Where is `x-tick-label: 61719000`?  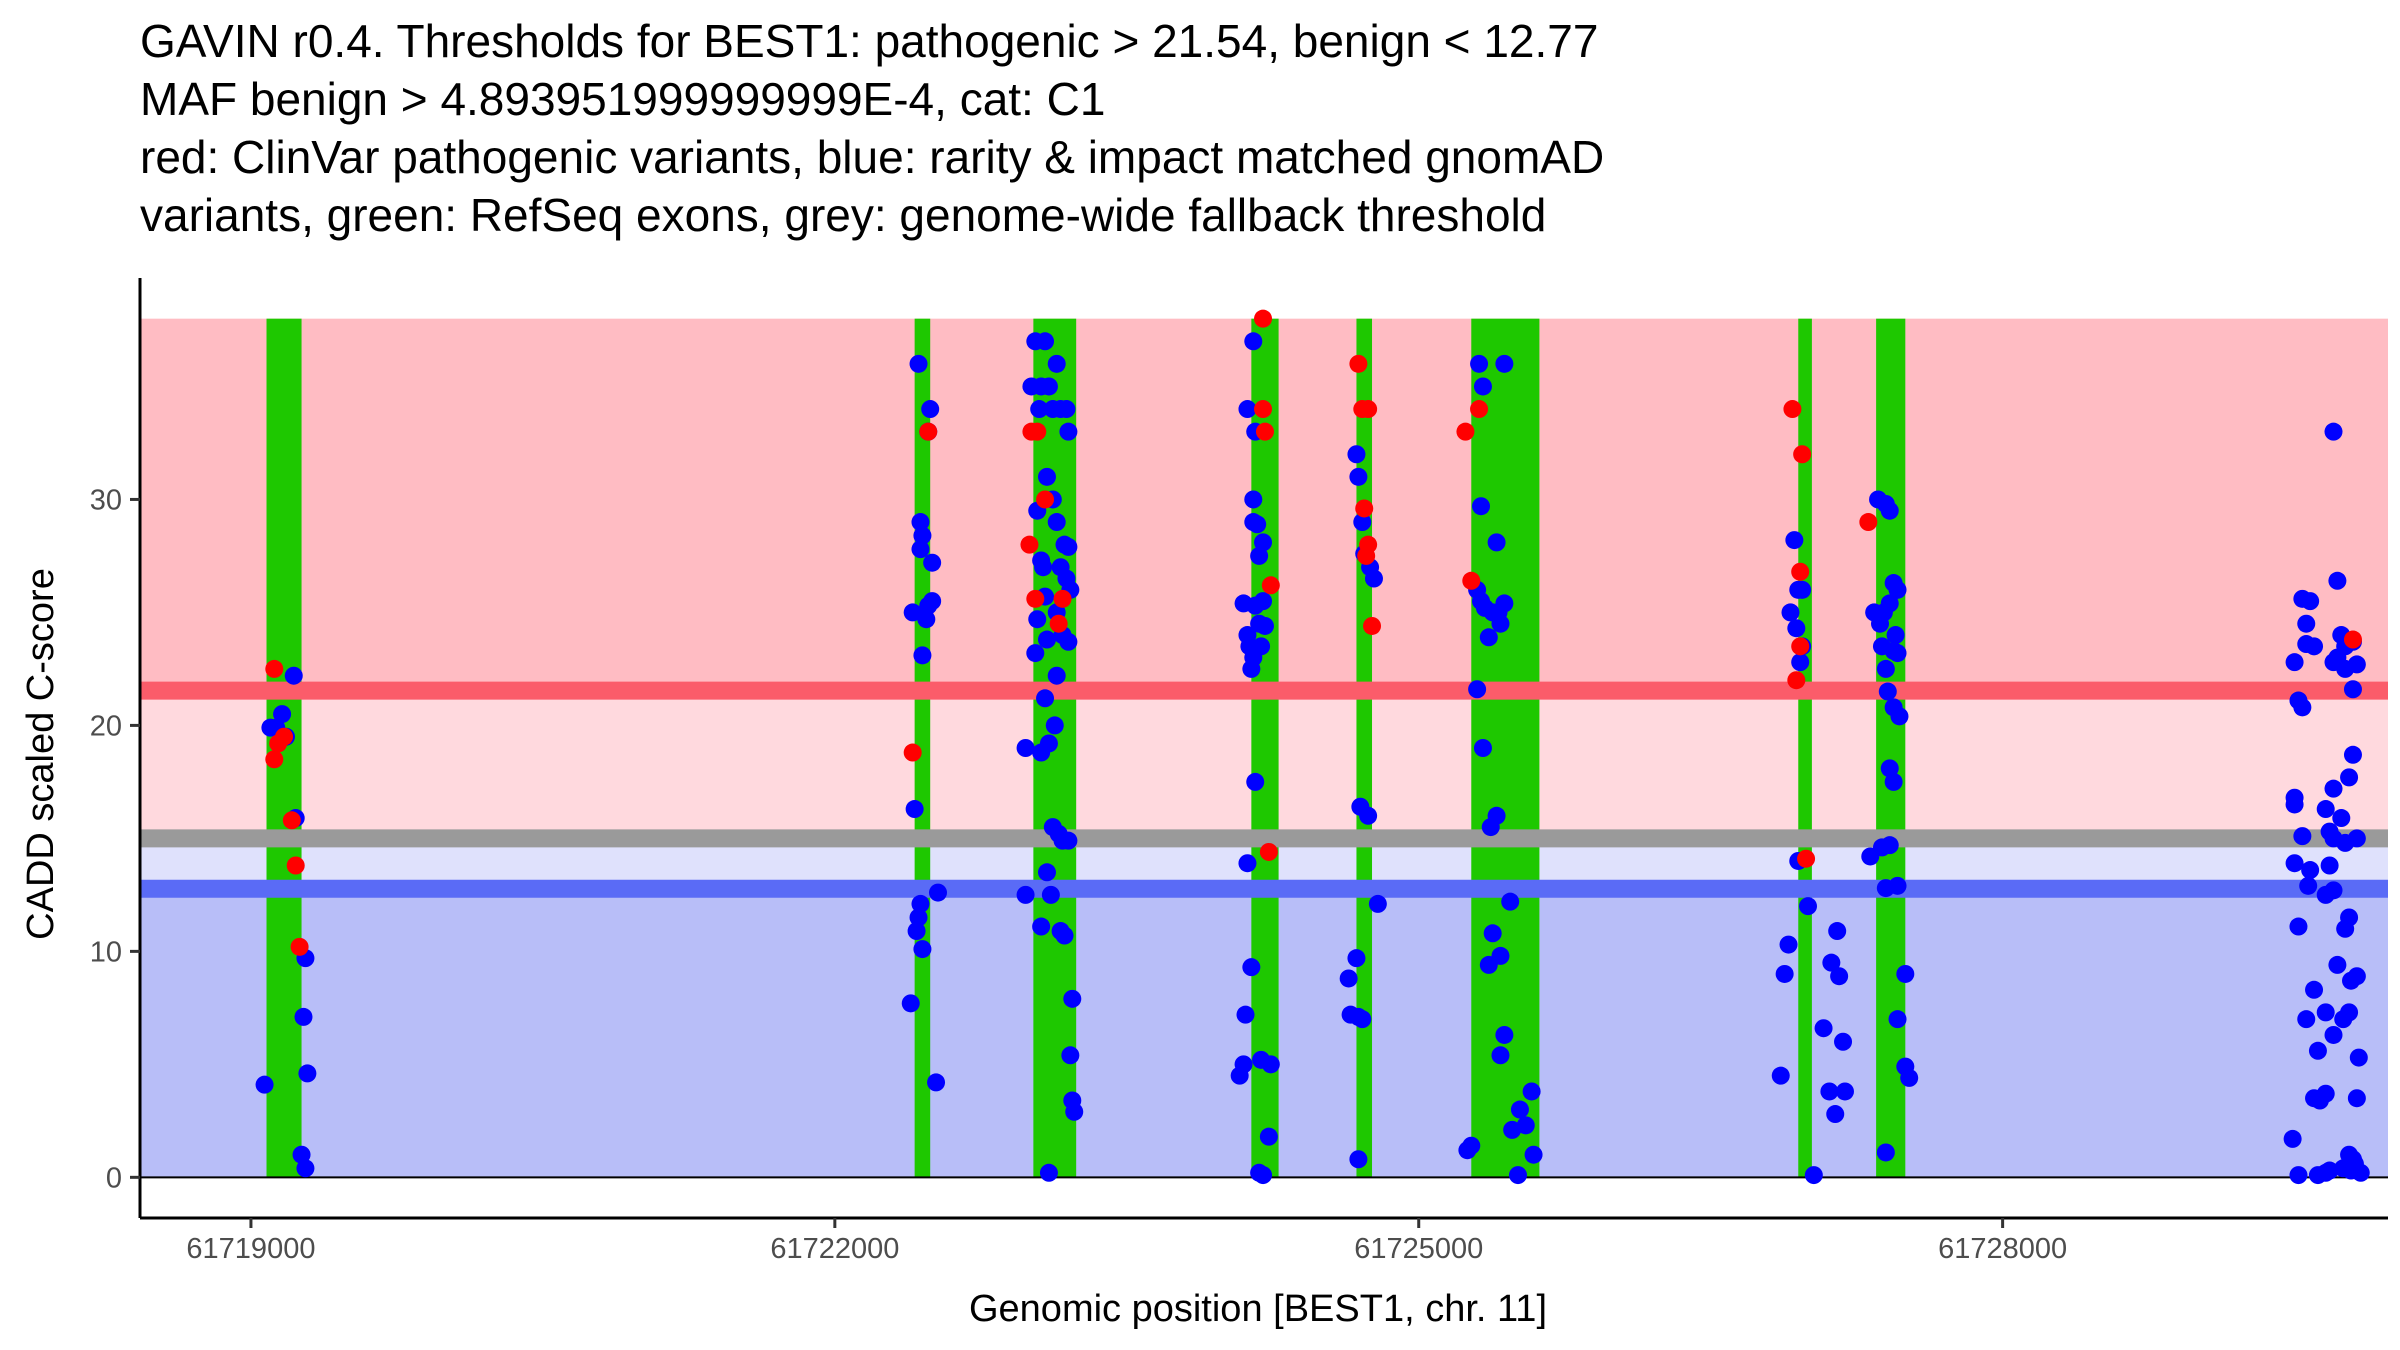 x-tick-label: 61719000 is located at coordinates (250, 1249).